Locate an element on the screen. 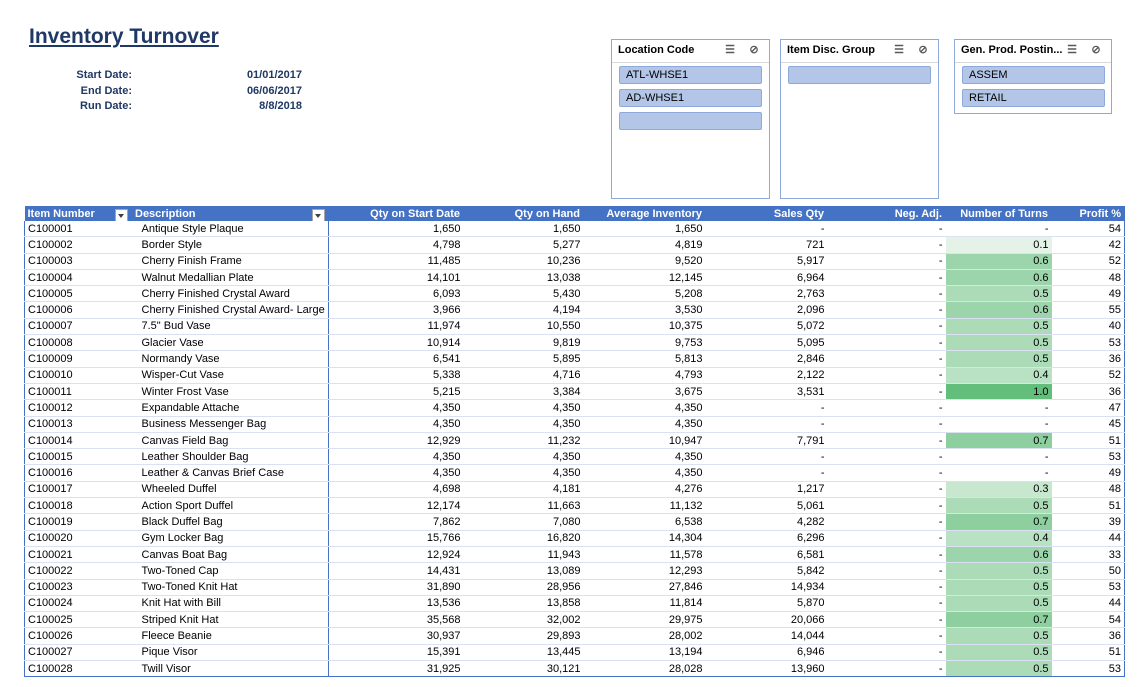 The height and width of the screenshot is (687, 1140). clear-filter-icon: ⊘ is located at coordinates (923, 50).